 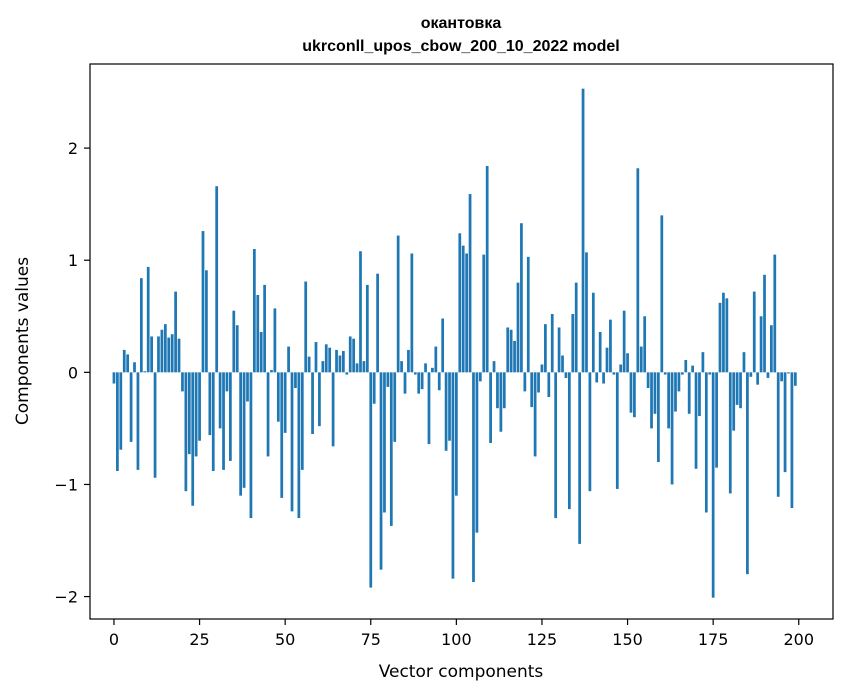 I want to click on x-axis-ticks: 0 25 50 75 100 125 150 175 200, so click(x=461, y=634).